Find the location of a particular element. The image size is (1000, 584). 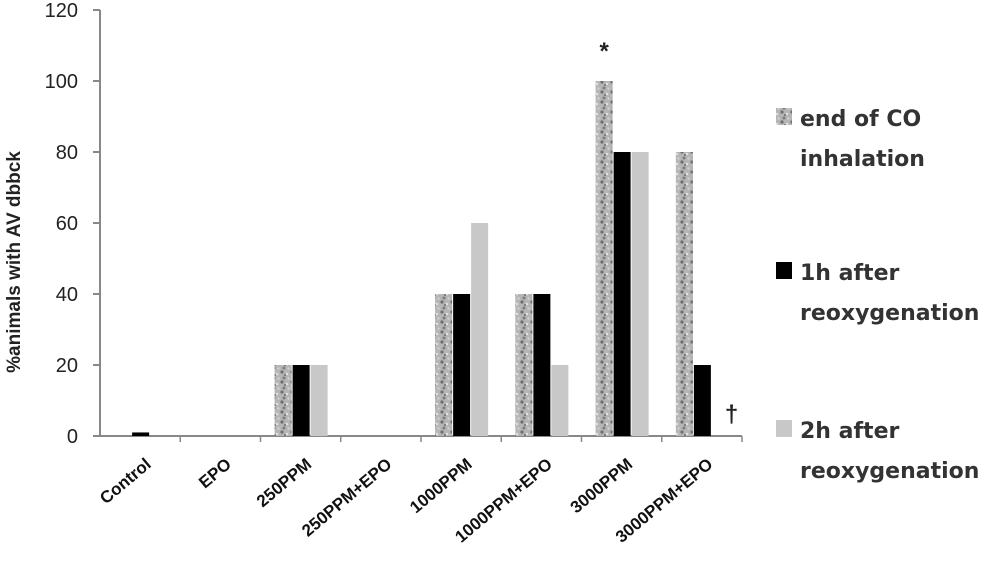

x-tick-label: EPO is located at coordinates (215, 474).